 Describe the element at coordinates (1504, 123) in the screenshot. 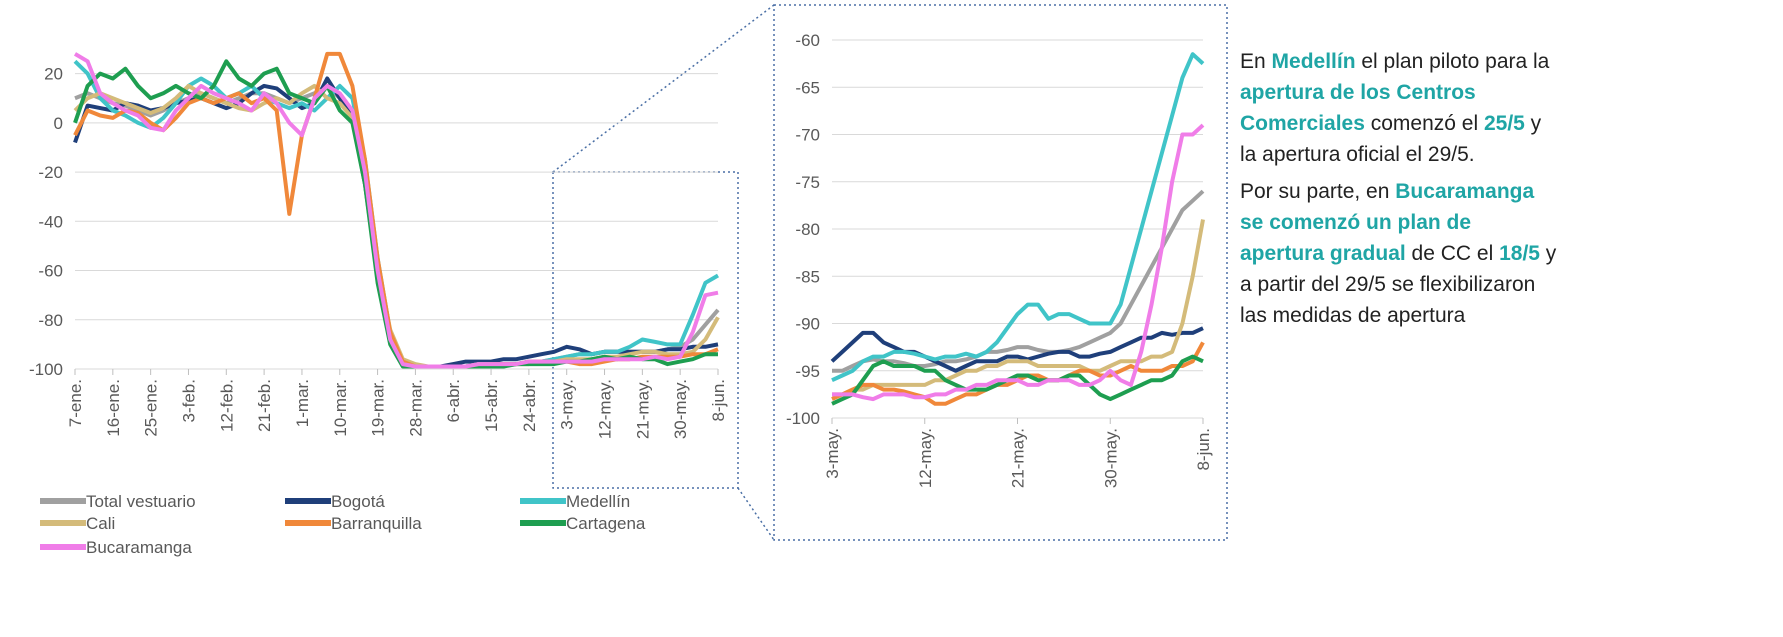

I see `highlight: 25/5` at that location.